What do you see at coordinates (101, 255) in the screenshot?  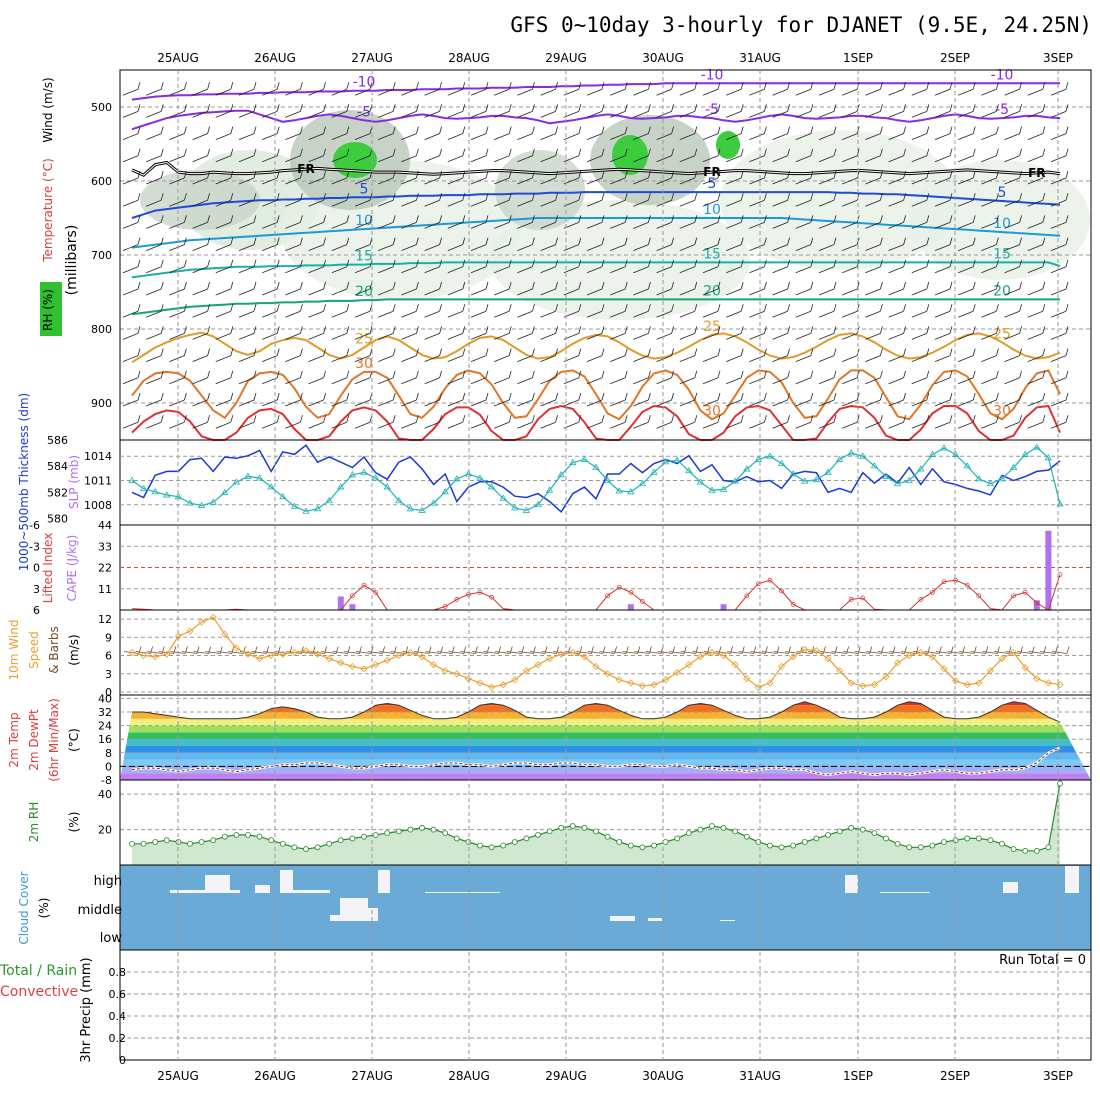 I see `y-tick-label: 700` at bounding box center [101, 255].